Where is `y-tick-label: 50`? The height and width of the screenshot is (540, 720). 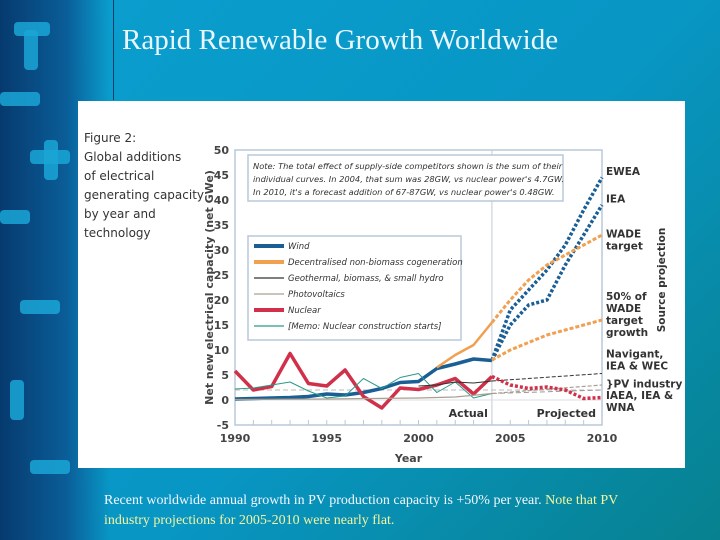
y-tick-label: 50 is located at coordinates (222, 150).